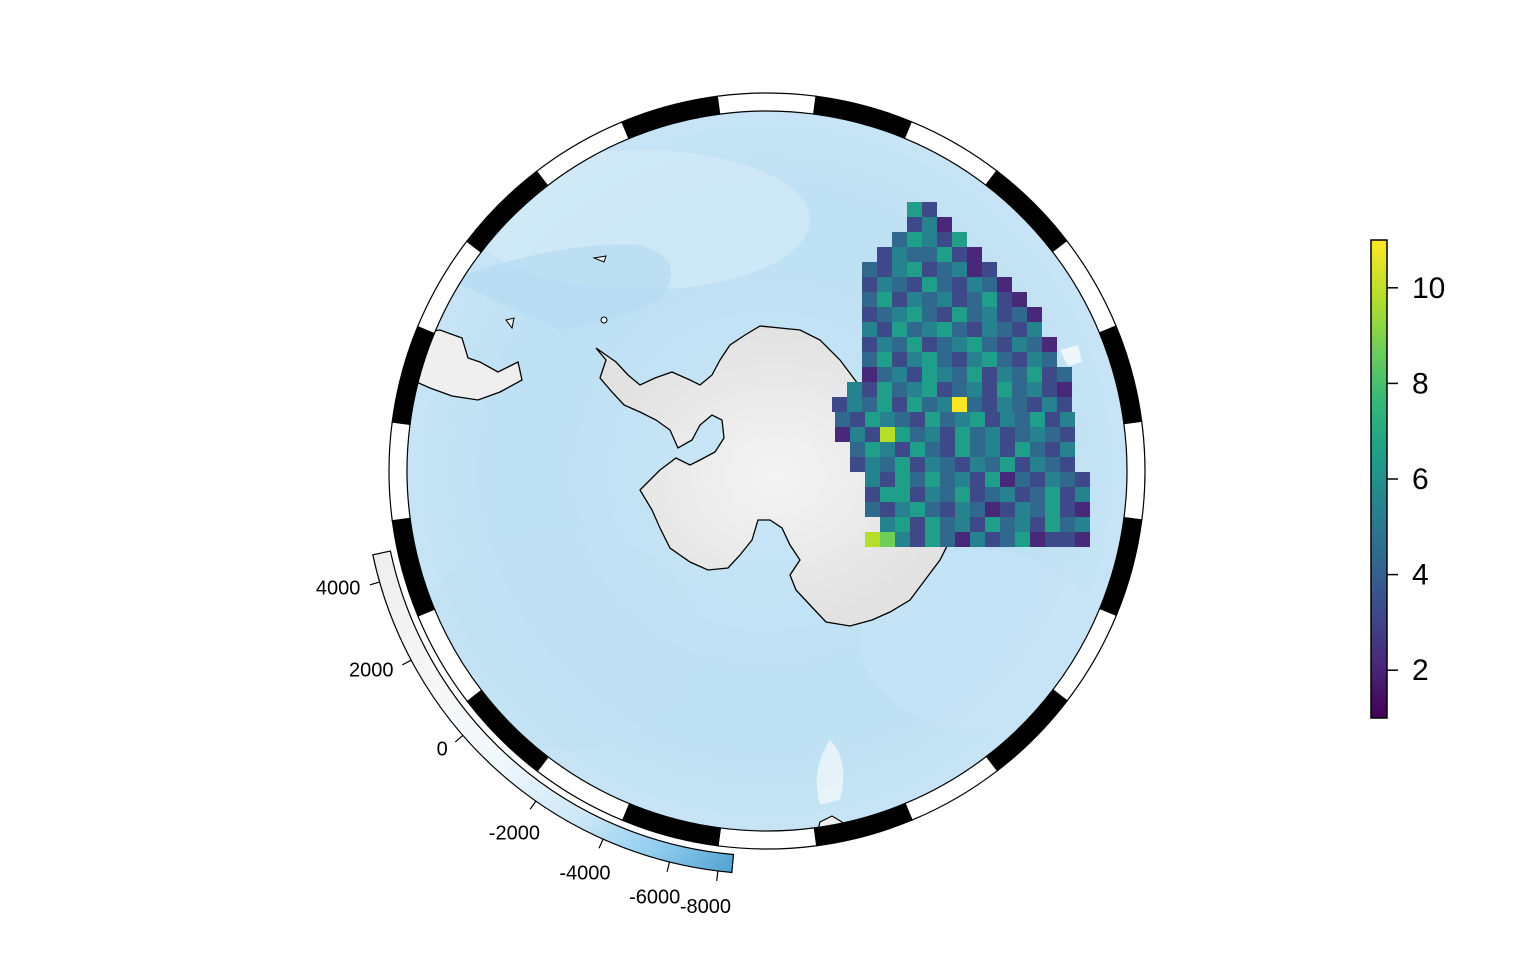 The image size is (1536, 960). I want to click on depth-legend-bar, so click(553, 712).